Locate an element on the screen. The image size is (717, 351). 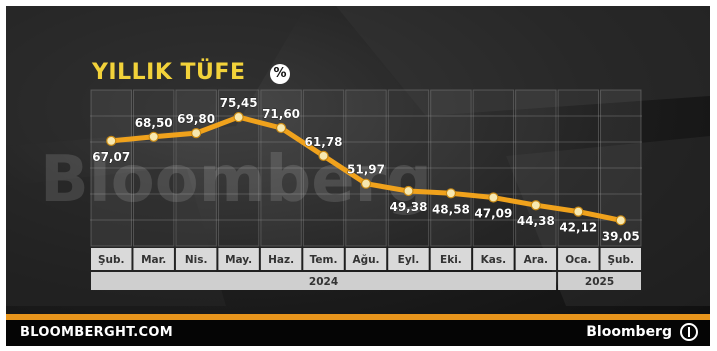
percent-badge: % is located at coordinates (280, 74).